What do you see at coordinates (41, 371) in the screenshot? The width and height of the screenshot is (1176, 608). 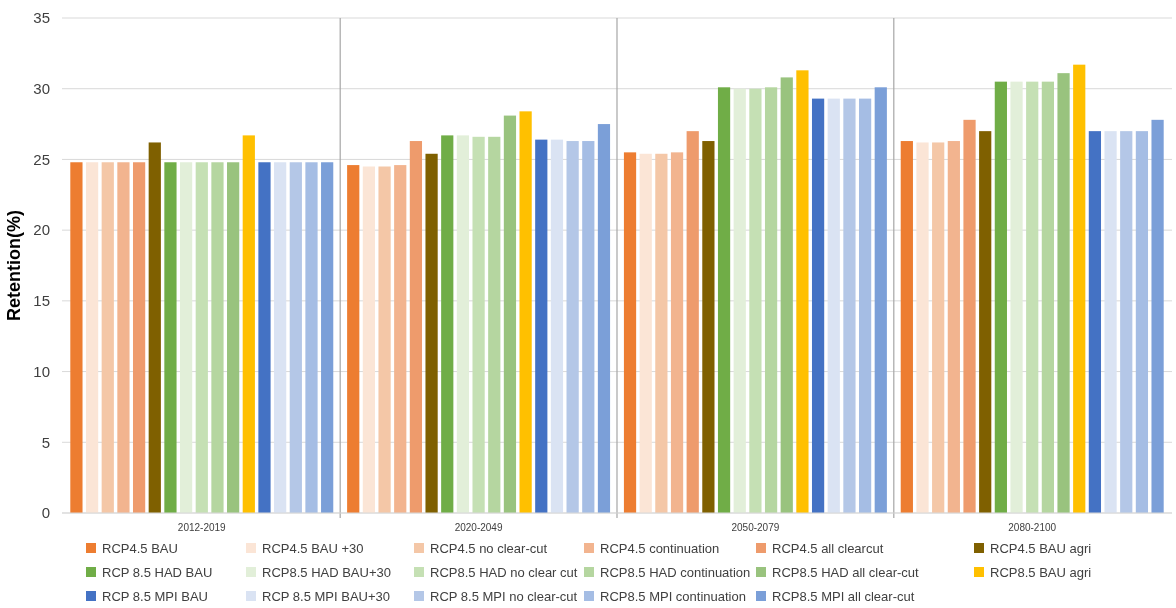 I see `y-tick-label: 10` at bounding box center [41, 371].